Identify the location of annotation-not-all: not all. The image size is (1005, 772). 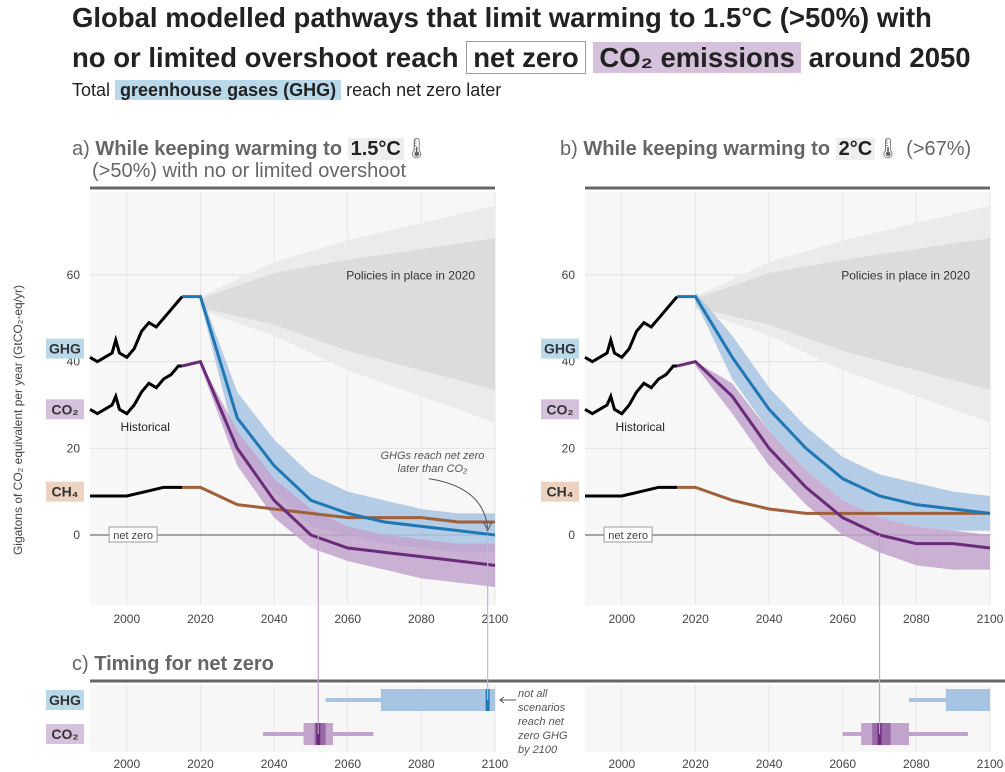
(533, 694).